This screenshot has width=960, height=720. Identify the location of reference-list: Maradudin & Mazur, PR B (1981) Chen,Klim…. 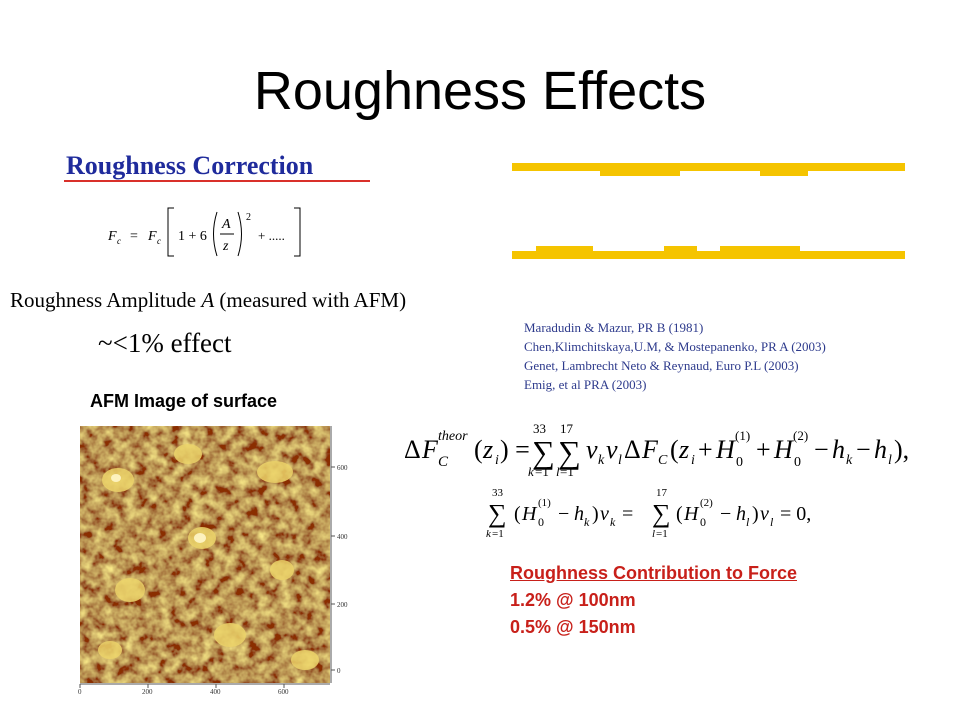
(675, 356).